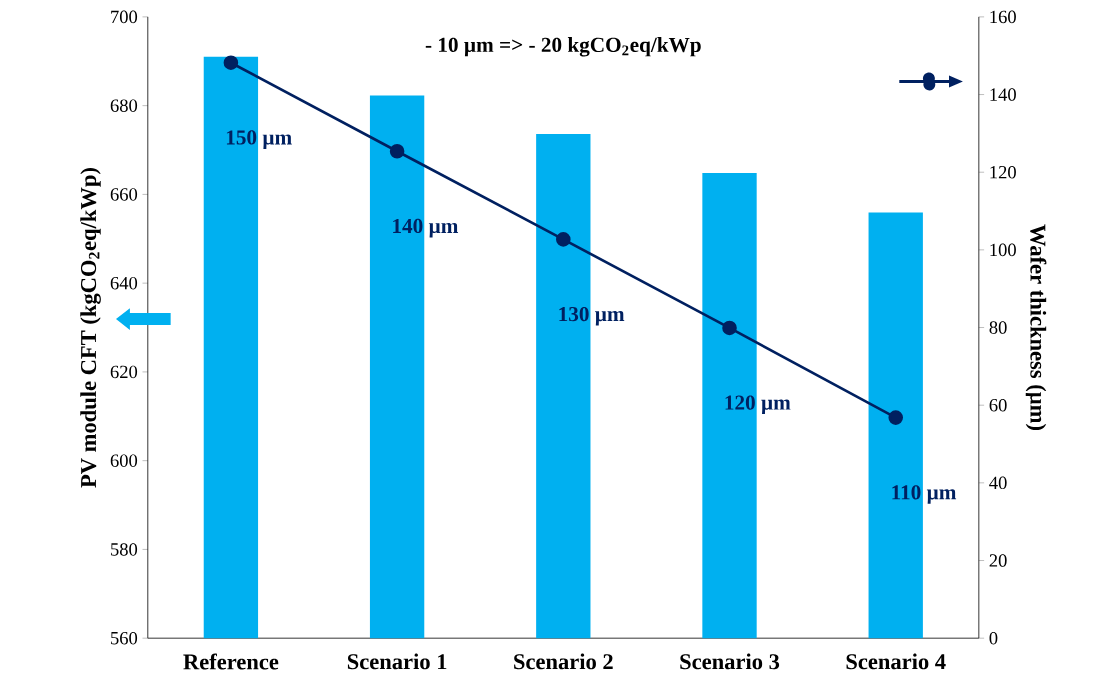  Describe the element at coordinates (730, 661) in the screenshot. I see `x-tick-label: Scenario 3` at that location.